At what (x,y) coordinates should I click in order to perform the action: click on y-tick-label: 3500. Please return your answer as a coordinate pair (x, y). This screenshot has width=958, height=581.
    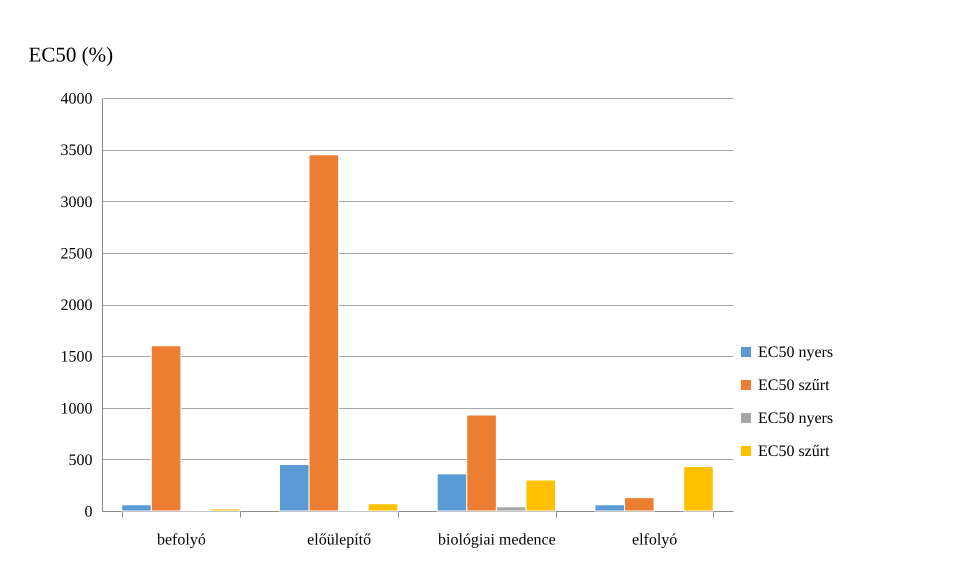
    Looking at the image, I should click on (76, 151).